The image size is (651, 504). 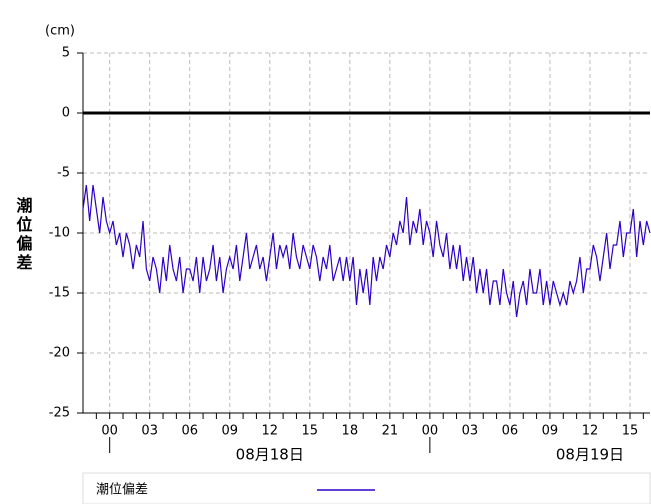 I want to click on y-tick-label: -20, so click(x=59, y=353).